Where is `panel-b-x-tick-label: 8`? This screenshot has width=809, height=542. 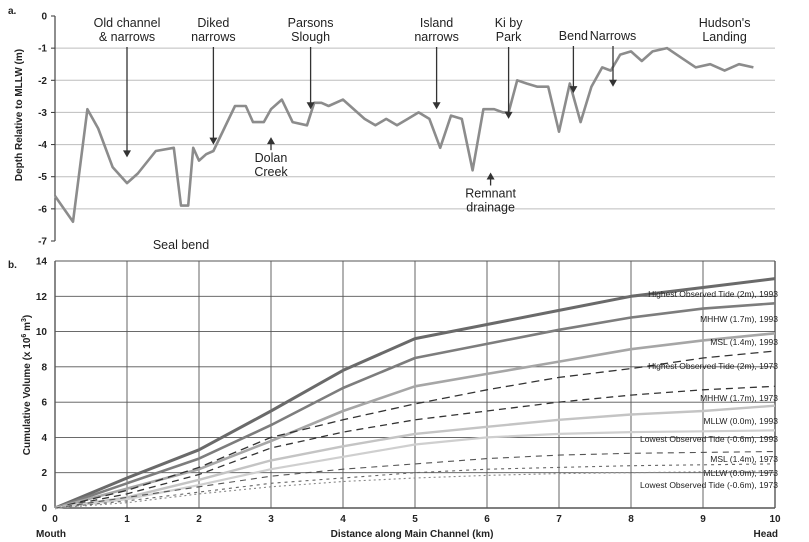
panel-b-x-tick-label: 8 is located at coordinates (631, 519).